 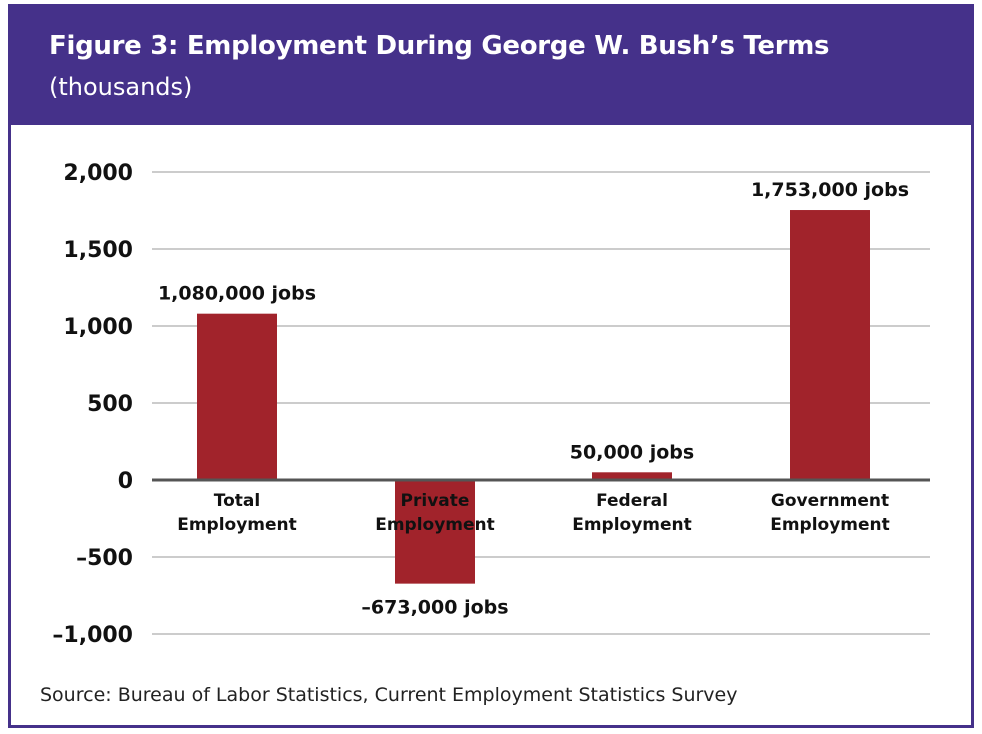 I want to click on y-tick-label: 500, so click(x=110, y=404).